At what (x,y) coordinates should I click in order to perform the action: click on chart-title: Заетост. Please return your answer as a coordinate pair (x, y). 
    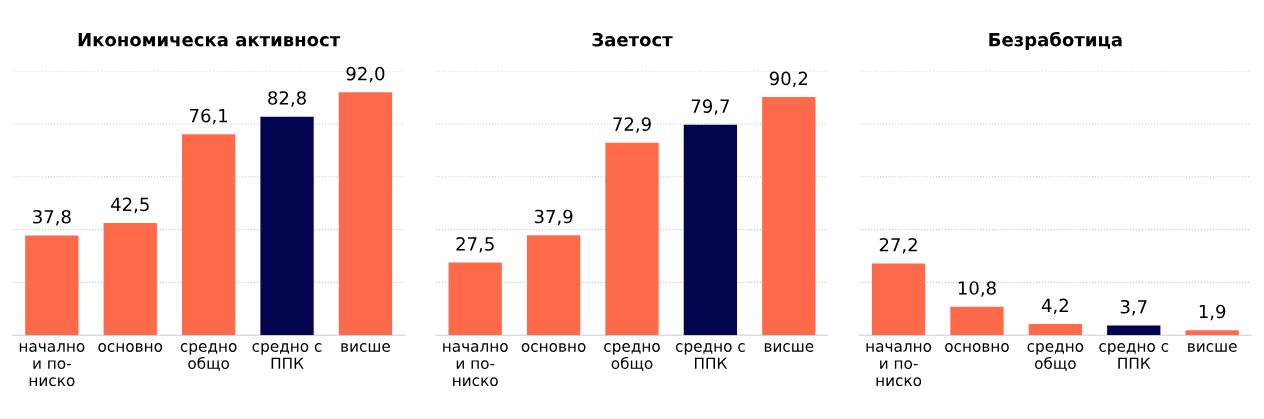
    Looking at the image, I should click on (632, 39).